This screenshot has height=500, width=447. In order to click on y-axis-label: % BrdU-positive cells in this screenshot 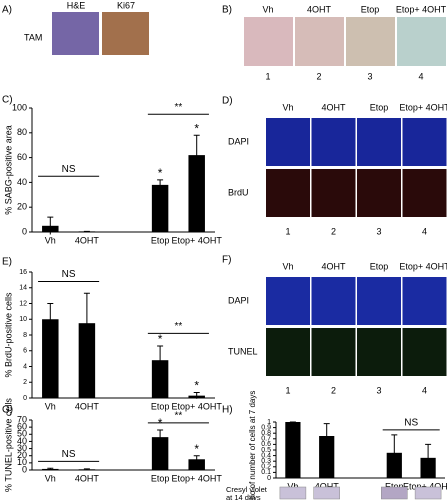, I will do `click(8, 335)`.